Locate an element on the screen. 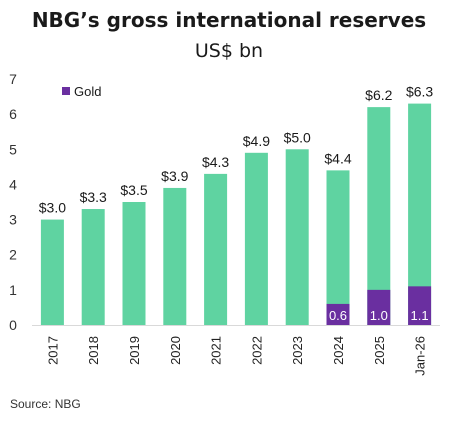  x-tick-label: 2021 is located at coordinates (216, 350).